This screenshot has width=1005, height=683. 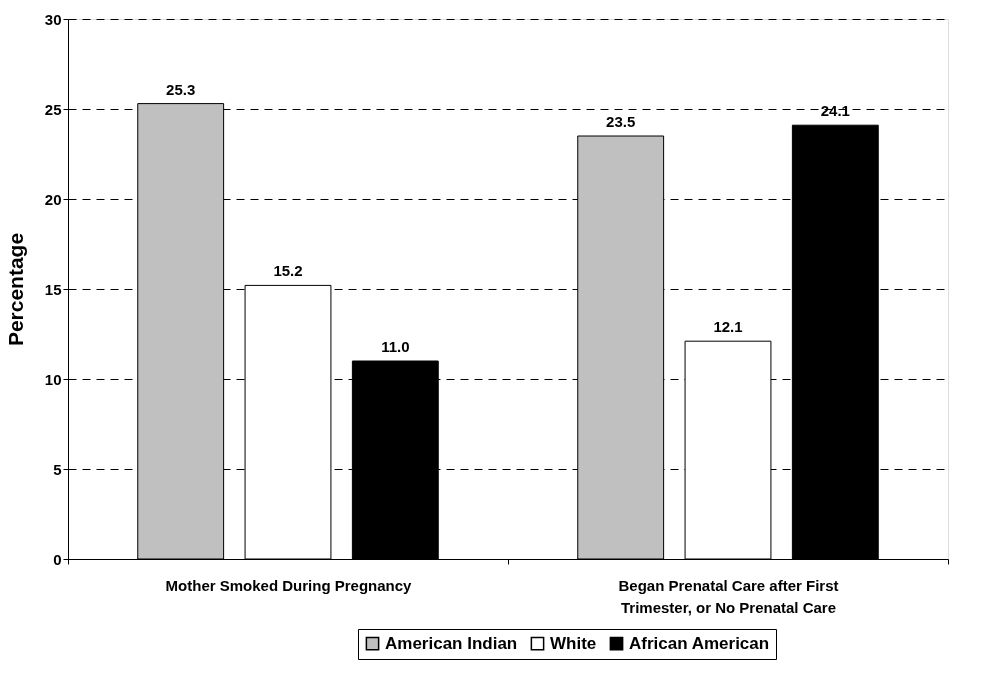 What do you see at coordinates (289, 585) in the screenshot?
I see `x-tick-label: Mother Smoked During Pregnancy` at bounding box center [289, 585].